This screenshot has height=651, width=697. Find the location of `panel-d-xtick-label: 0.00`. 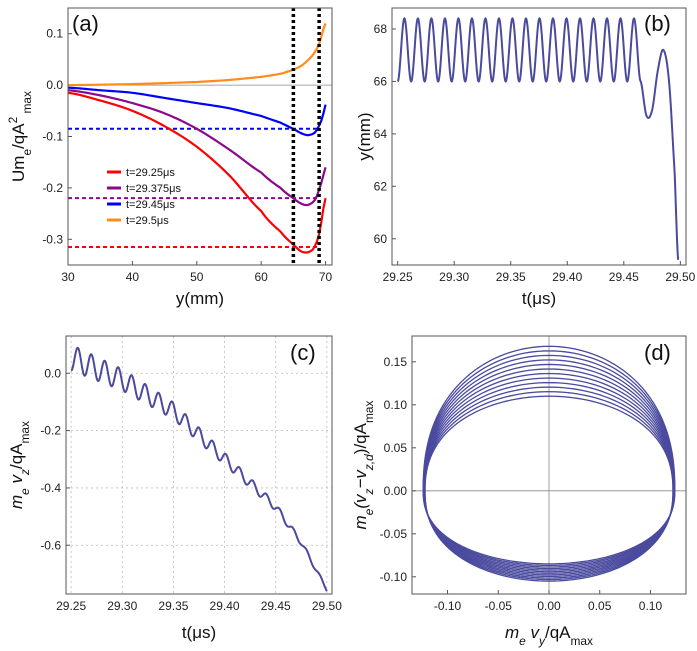

panel-d-xtick-label: 0.00 is located at coordinates (549, 606).